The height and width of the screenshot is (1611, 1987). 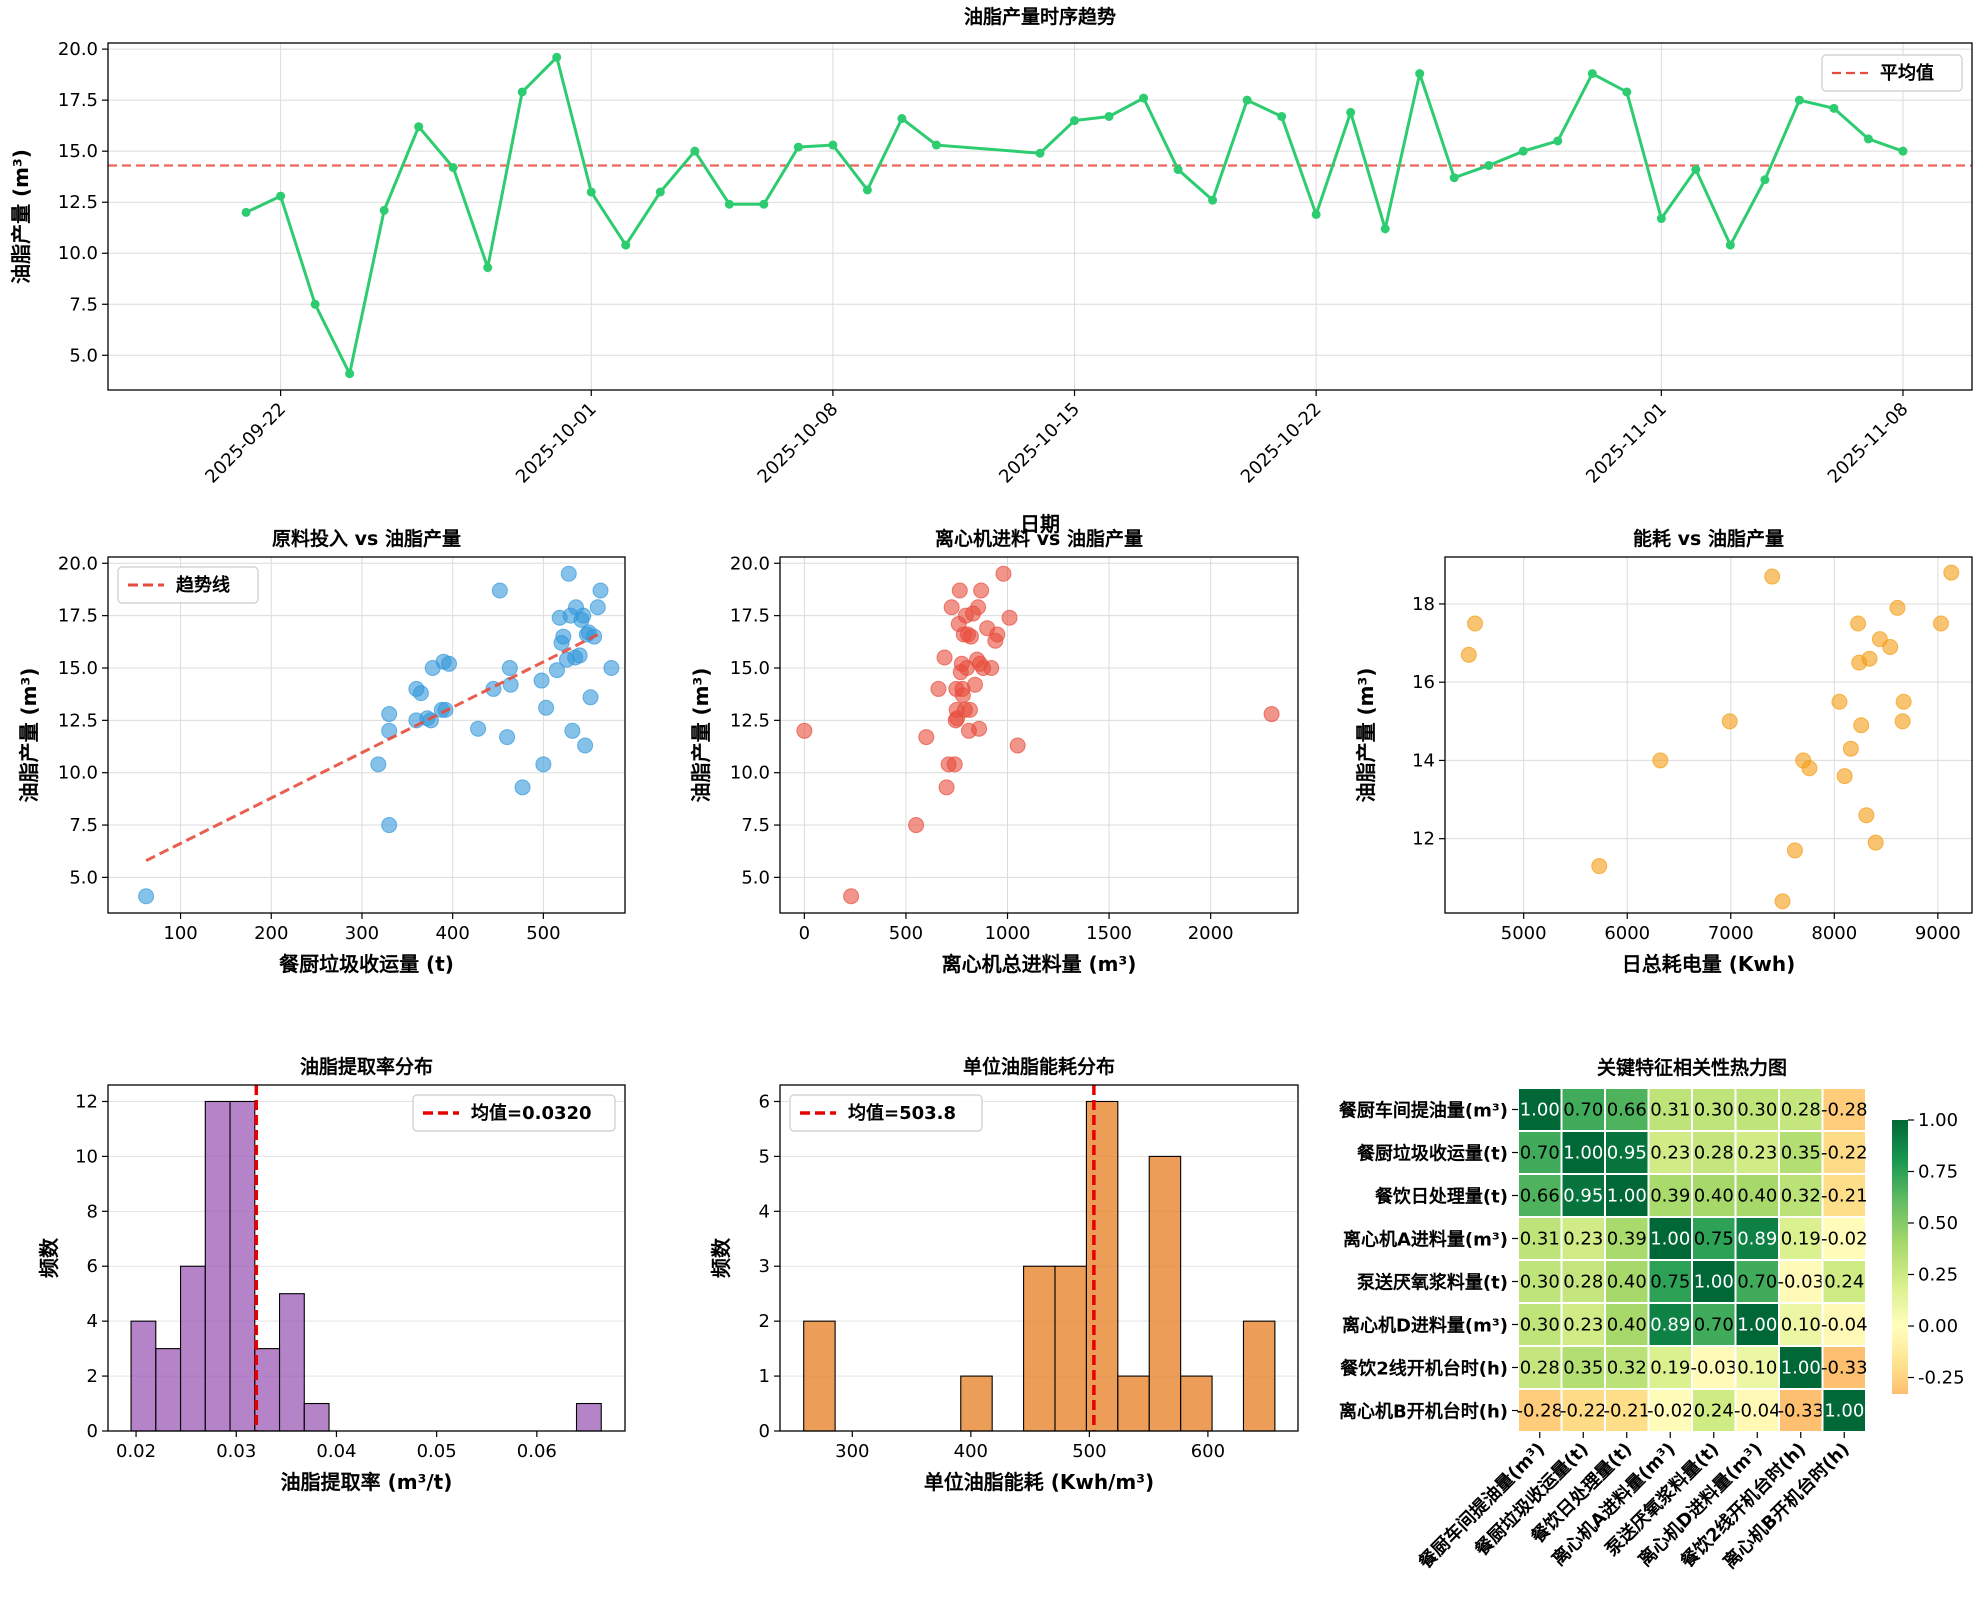 What do you see at coordinates (78, 202) in the screenshot?
I see `y-tick-label: 12.5` at bounding box center [78, 202].